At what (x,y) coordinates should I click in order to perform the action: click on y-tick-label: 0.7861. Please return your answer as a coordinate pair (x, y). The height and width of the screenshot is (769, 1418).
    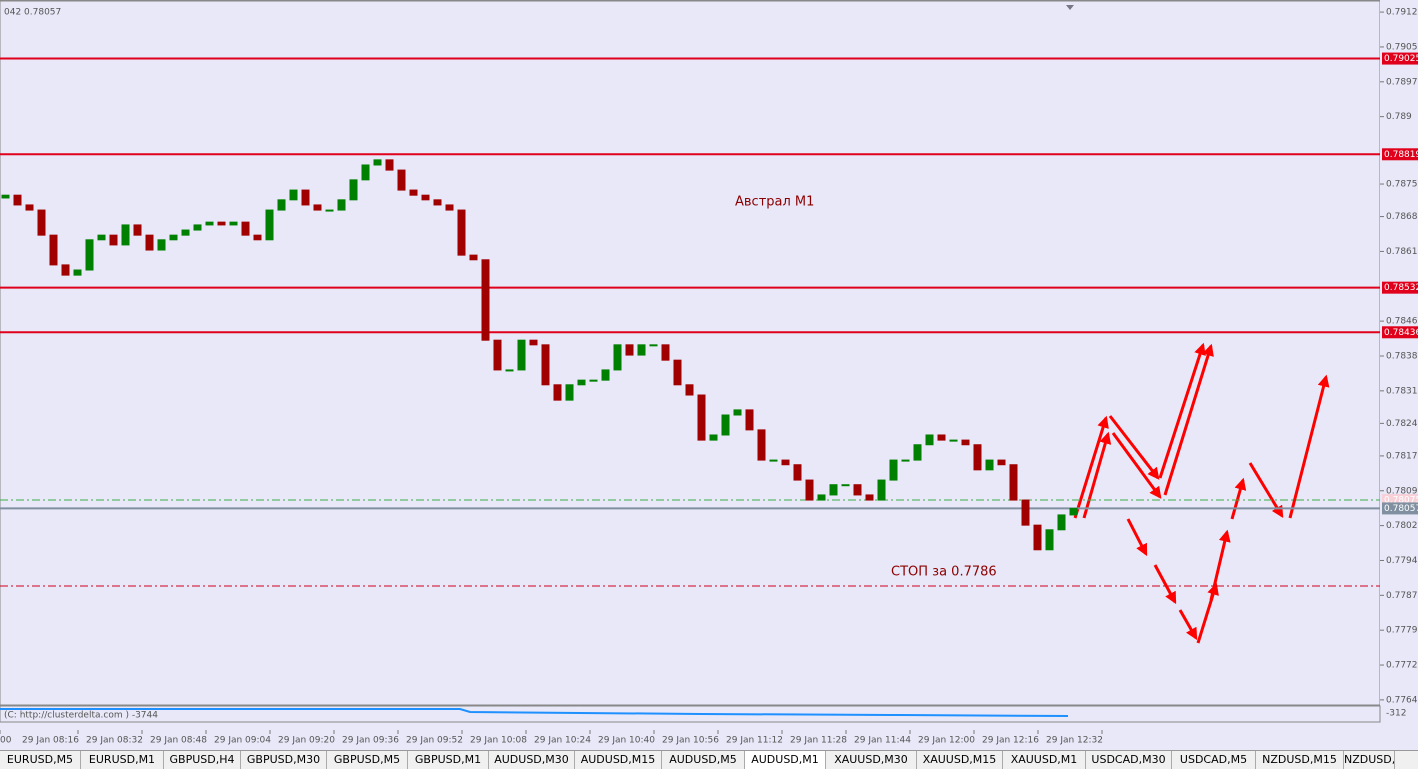
    Looking at the image, I should click on (1402, 252).